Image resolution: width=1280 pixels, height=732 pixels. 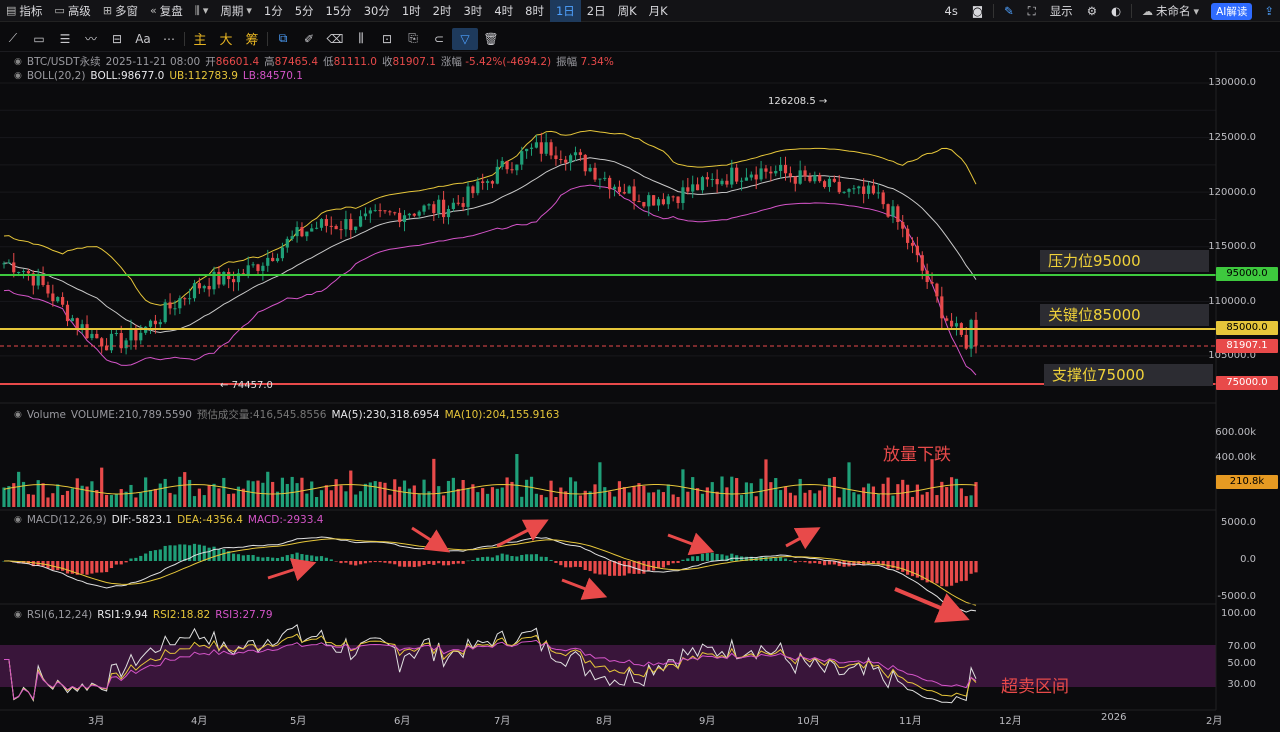 I want to click on rsi1-line, so click(x=490, y=663).